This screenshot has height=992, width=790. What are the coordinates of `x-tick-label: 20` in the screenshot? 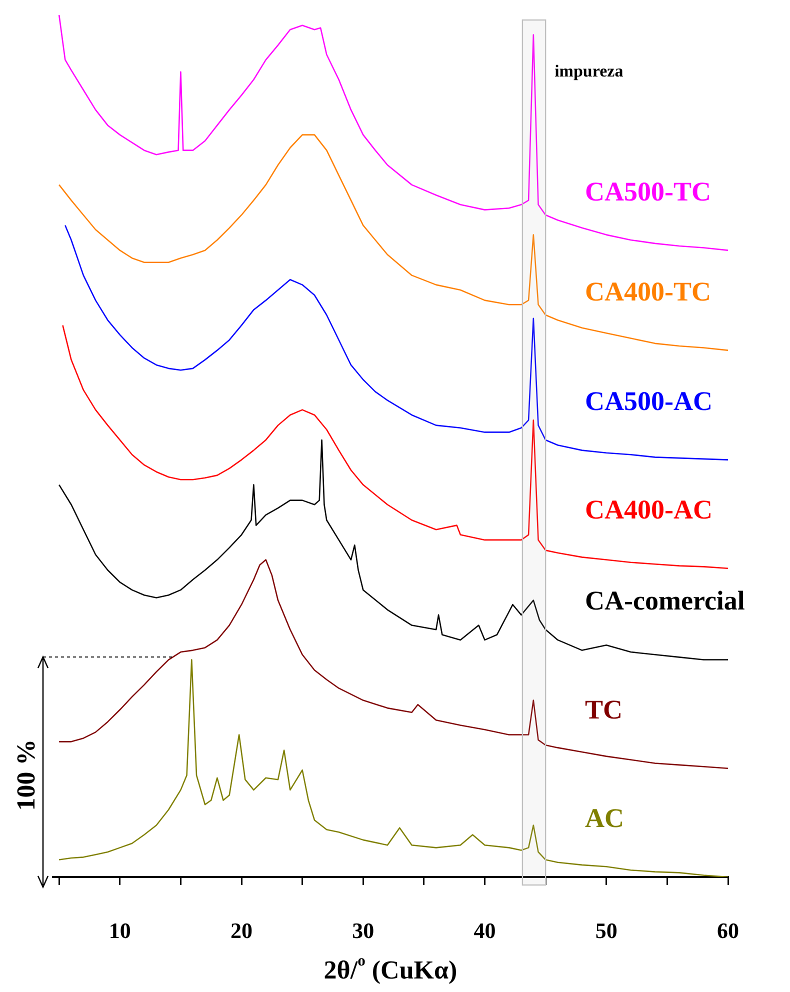 It's located at (241, 930).